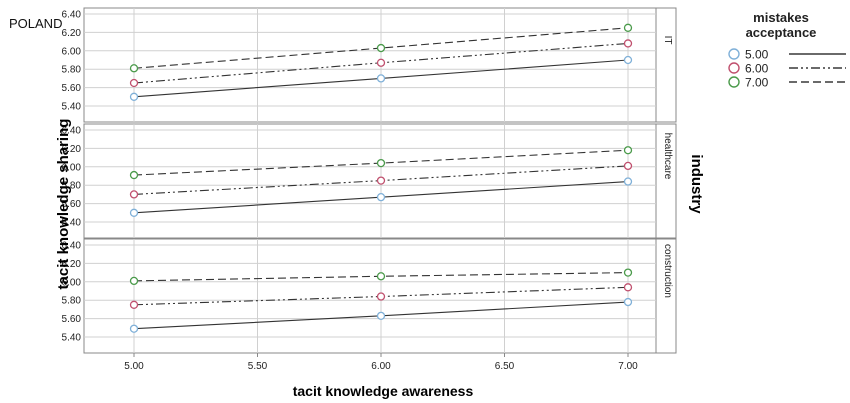 This screenshot has width=850, height=403. What do you see at coordinates (134, 366) in the screenshot?
I see `x-tick-label: 5.00` at bounding box center [134, 366].